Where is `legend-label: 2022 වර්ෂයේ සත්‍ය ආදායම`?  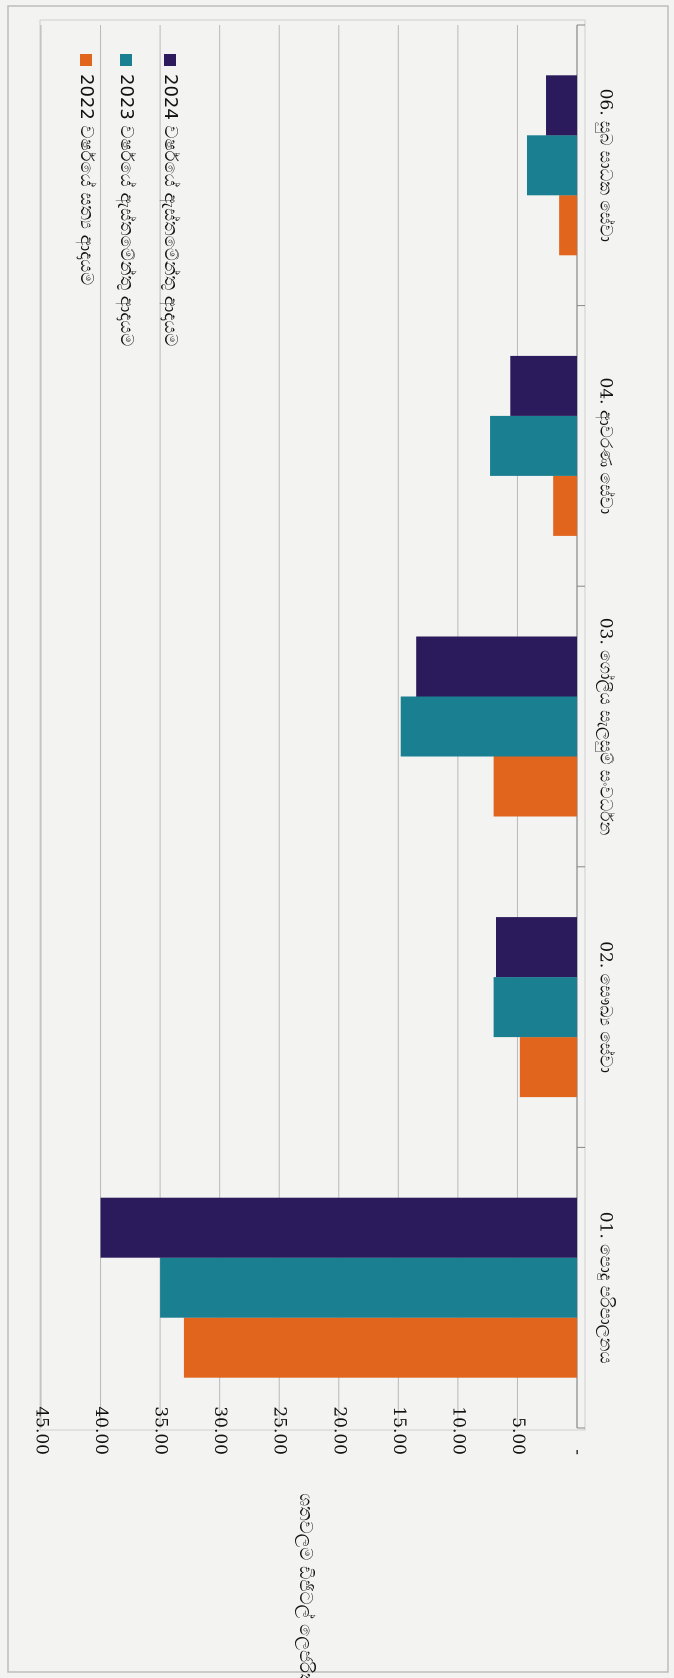
legend-label: 2022 වර්ෂයේ සත්‍ය ආදායම is located at coordinates (86, 179).